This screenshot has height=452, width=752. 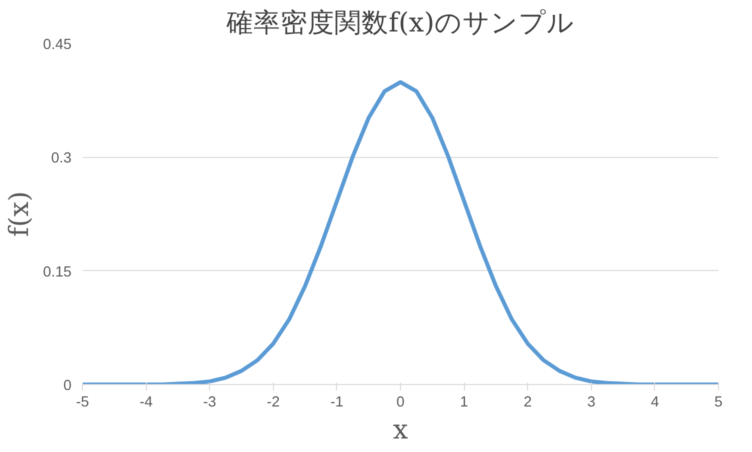 I want to click on x-tick-label: 0, so click(x=400, y=402).